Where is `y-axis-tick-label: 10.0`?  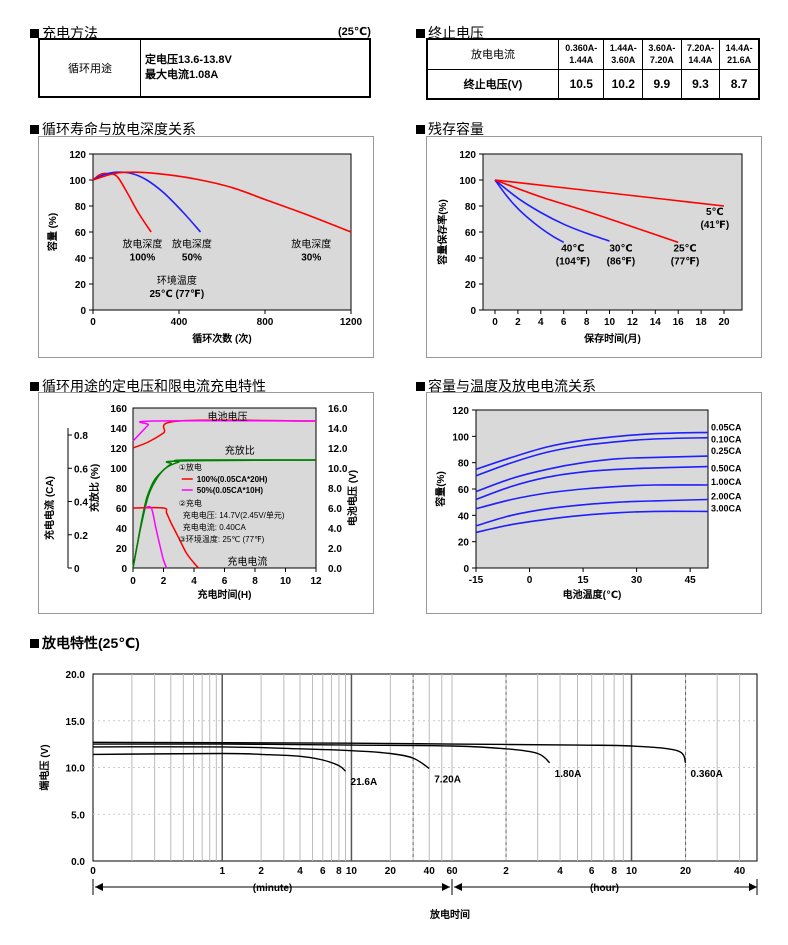 y-axis-tick-label: 10.0 is located at coordinates (76, 769).